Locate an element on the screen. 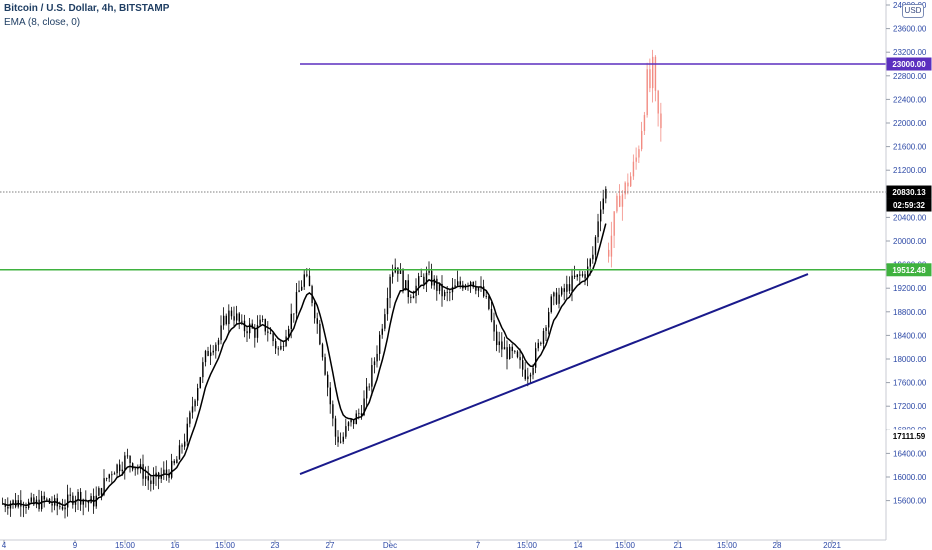 This screenshot has width=932, height=550. crosshair-price-tag: 17111.59 is located at coordinates (909, 436).